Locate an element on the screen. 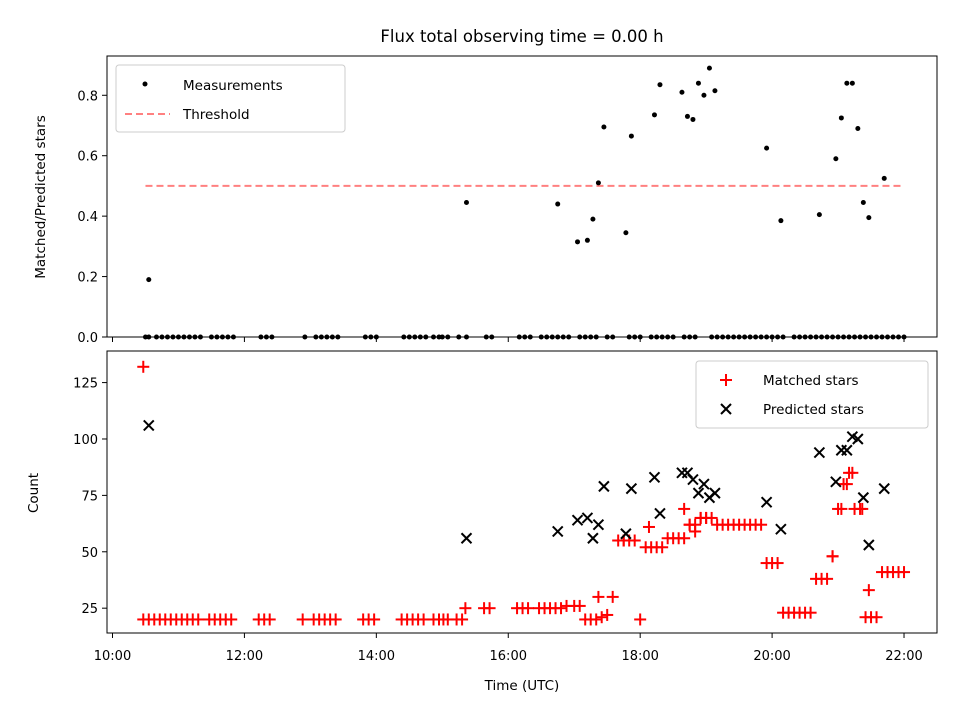  bottom-y-ticks: 25 50 75 100 125 is located at coordinates (90, 497).